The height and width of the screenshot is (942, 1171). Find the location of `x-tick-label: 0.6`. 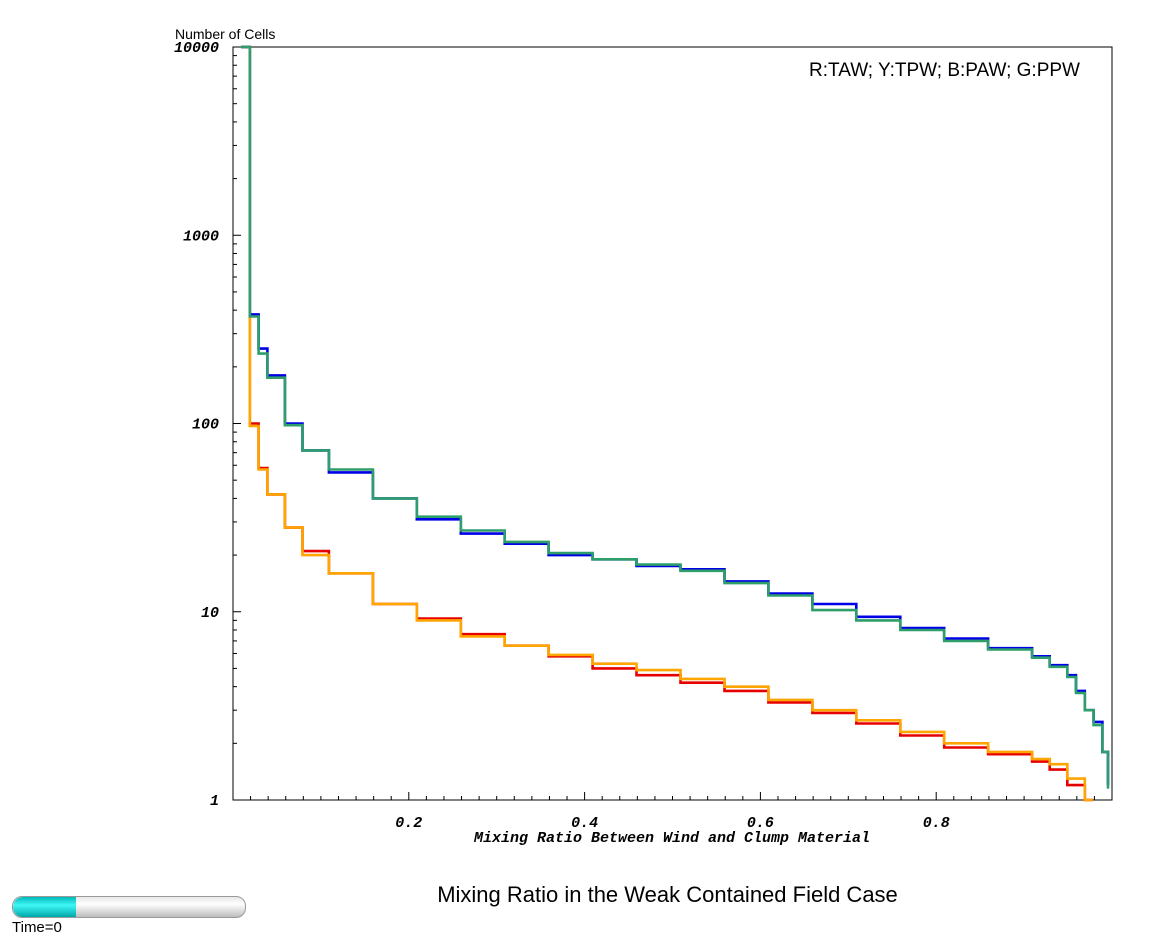

x-tick-label: 0.6 is located at coordinates (760, 823).